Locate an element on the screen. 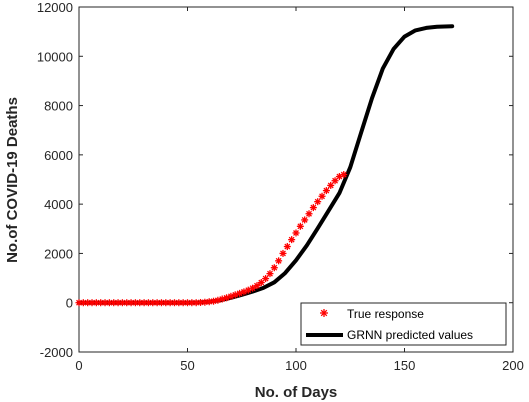 The image size is (529, 402). x-tick-label: 0 is located at coordinates (78, 365).